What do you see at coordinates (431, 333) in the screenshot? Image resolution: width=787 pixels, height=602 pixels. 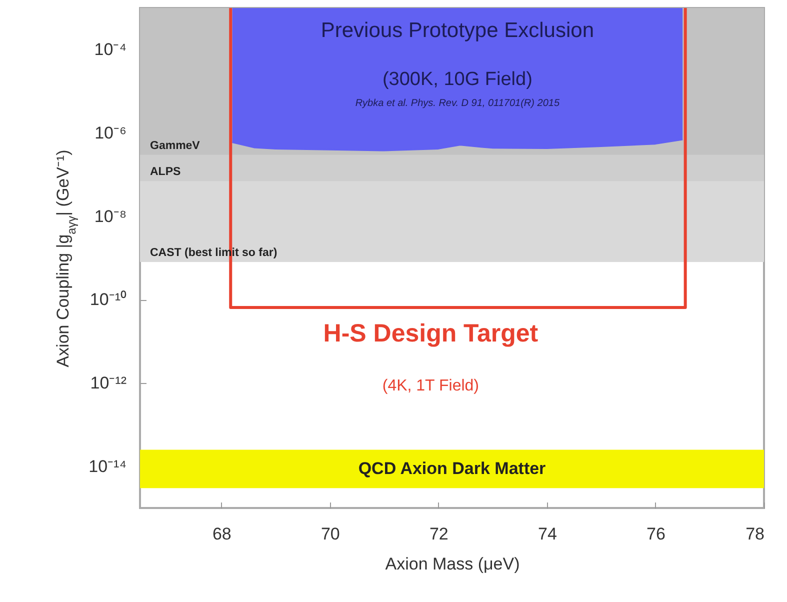 I see `series-label: H-S Design Target` at bounding box center [431, 333].